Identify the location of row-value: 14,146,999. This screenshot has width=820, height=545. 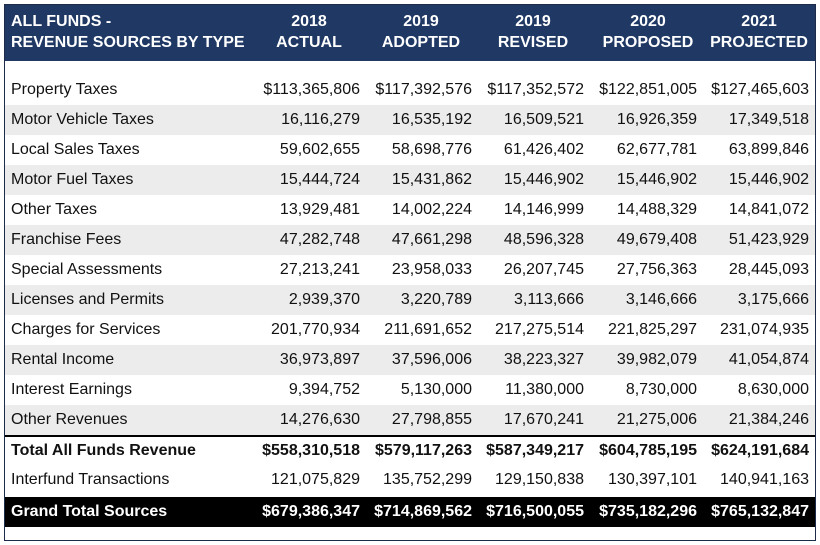
(543, 209).